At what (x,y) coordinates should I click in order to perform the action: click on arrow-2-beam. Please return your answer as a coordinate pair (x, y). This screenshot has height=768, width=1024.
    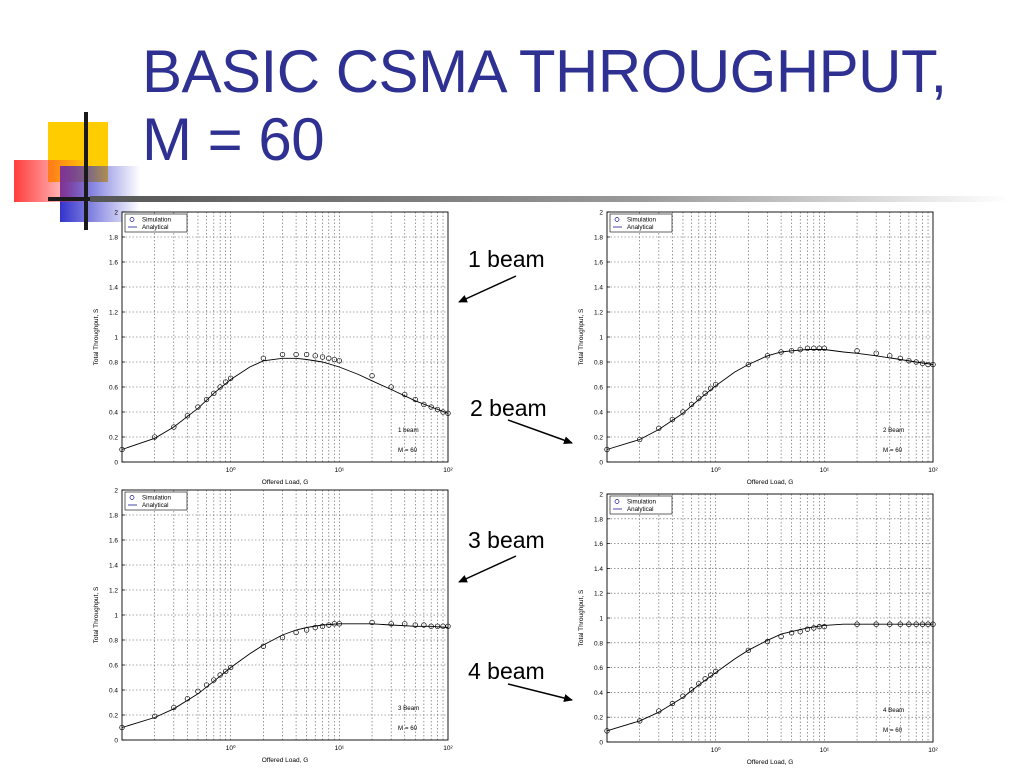
    Looking at the image, I should click on (540, 432).